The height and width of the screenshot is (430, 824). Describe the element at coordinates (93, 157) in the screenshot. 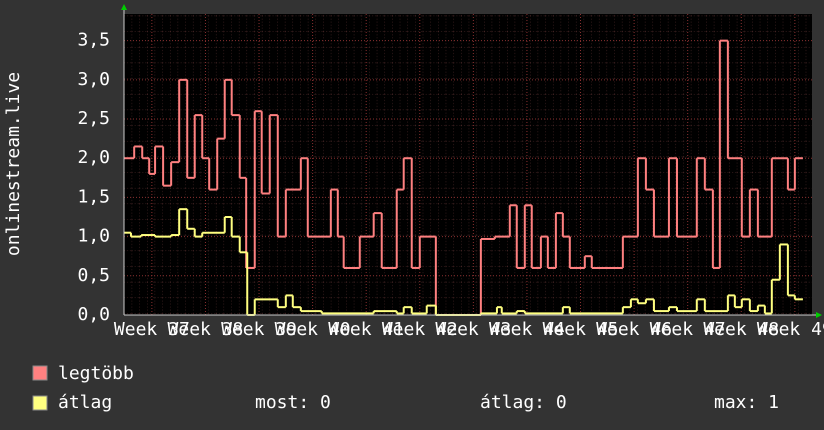

I see `y-tick-label: 2,0` at that location.